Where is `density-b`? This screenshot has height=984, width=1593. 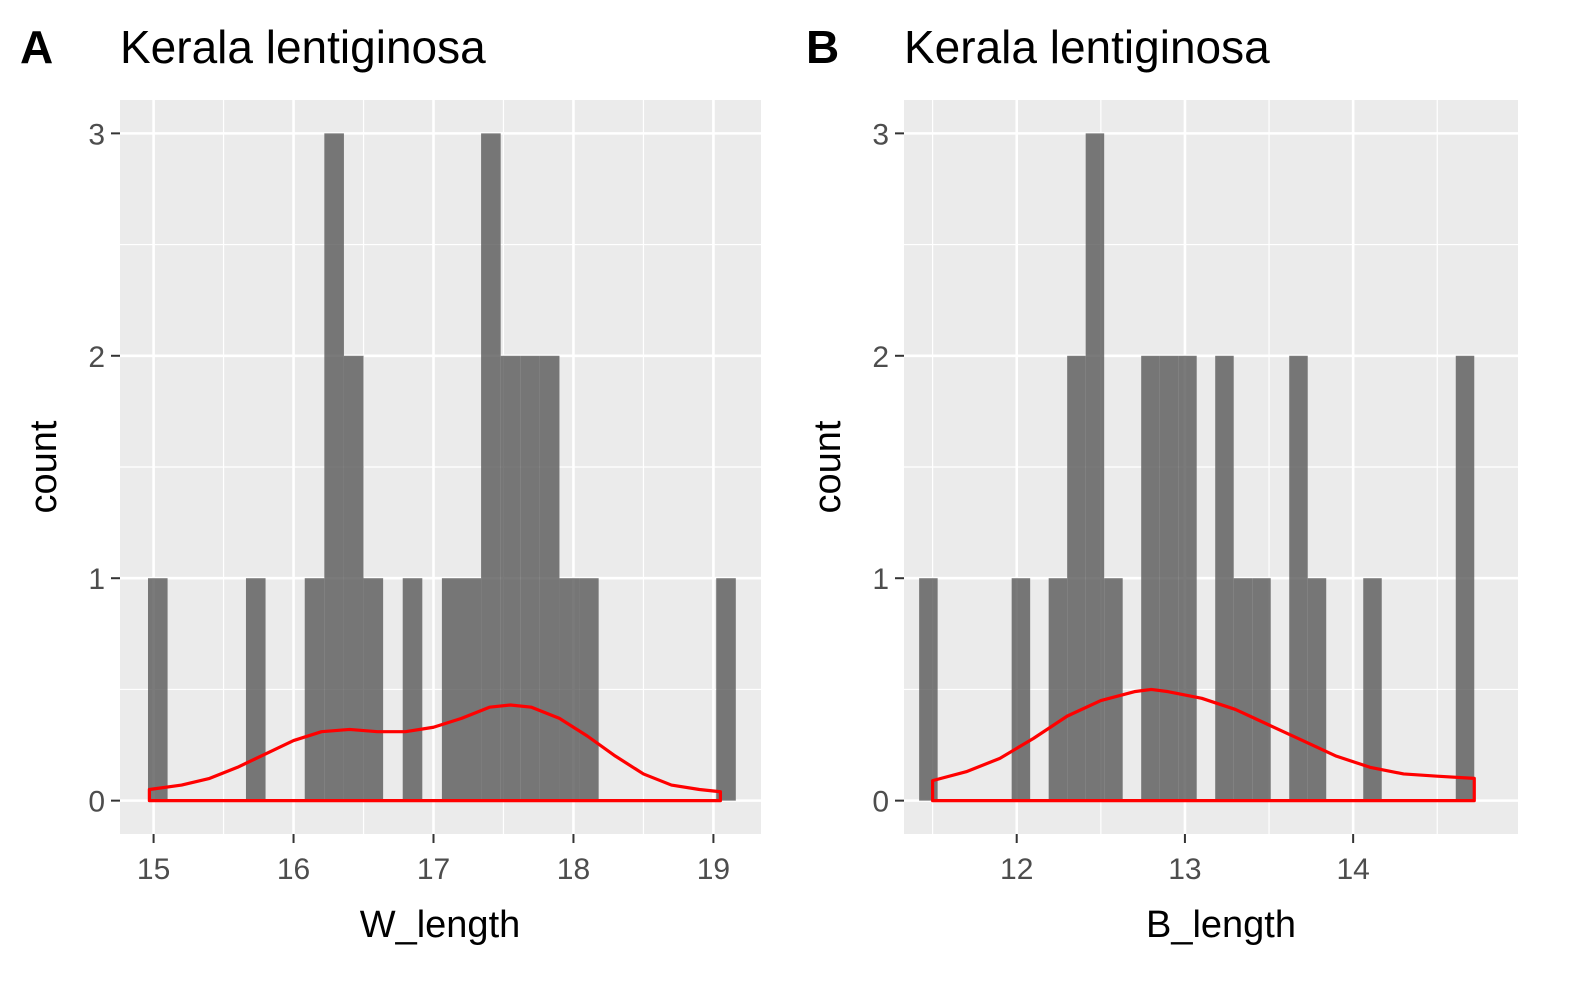 density-b is located at coordinates (1203, 745).